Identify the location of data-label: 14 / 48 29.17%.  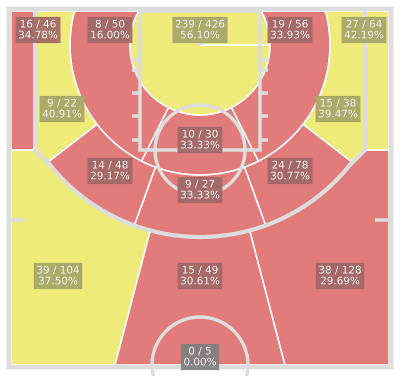
(110, 170).